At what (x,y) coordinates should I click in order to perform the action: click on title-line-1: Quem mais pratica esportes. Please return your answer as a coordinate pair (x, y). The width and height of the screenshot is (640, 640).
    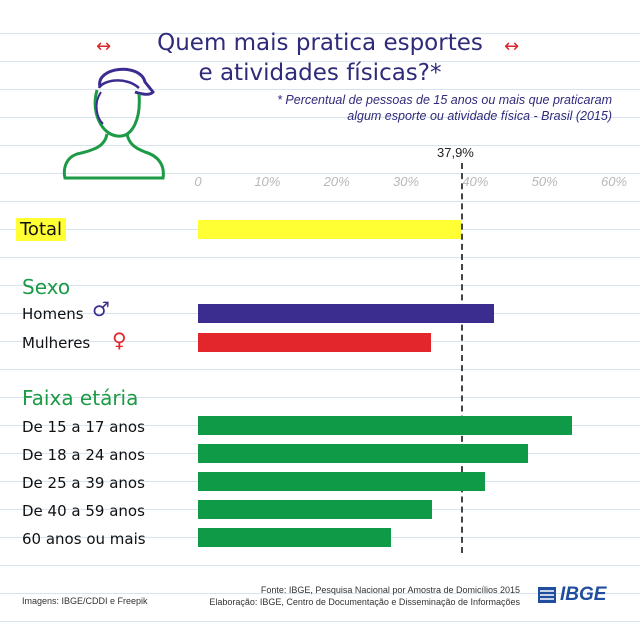
    Looking at the image, I should click on (320, 43).